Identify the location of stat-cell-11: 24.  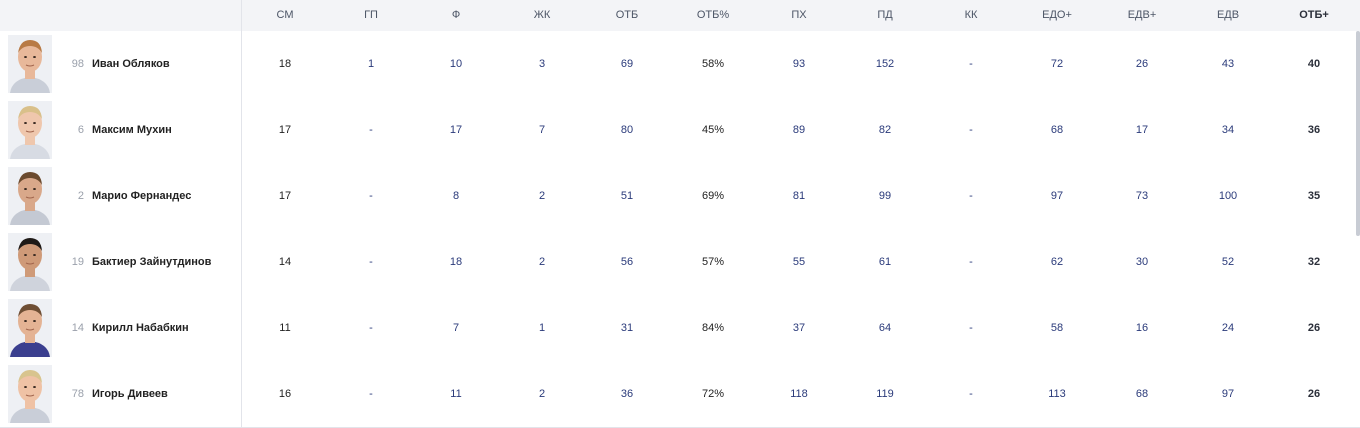
(1228, 328).